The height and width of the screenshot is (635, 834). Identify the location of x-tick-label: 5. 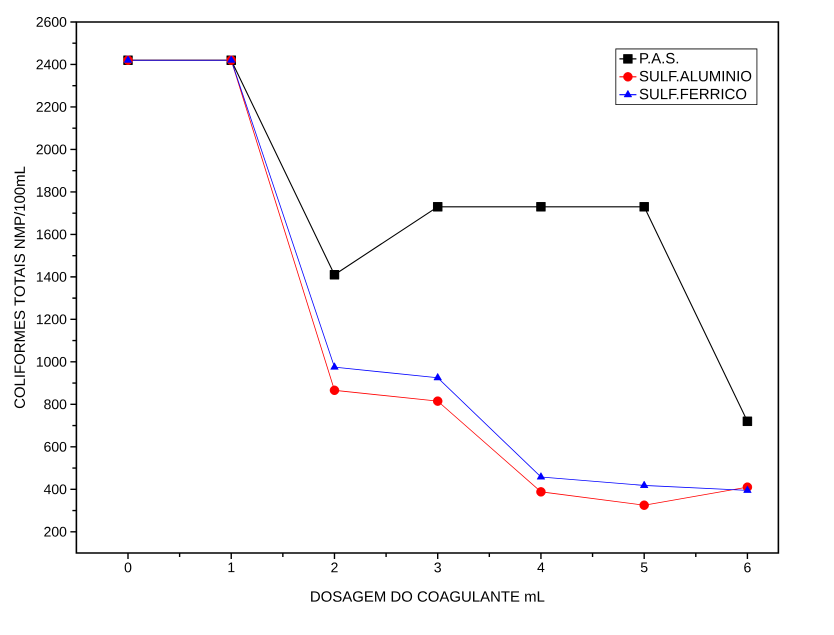
(644, 567).